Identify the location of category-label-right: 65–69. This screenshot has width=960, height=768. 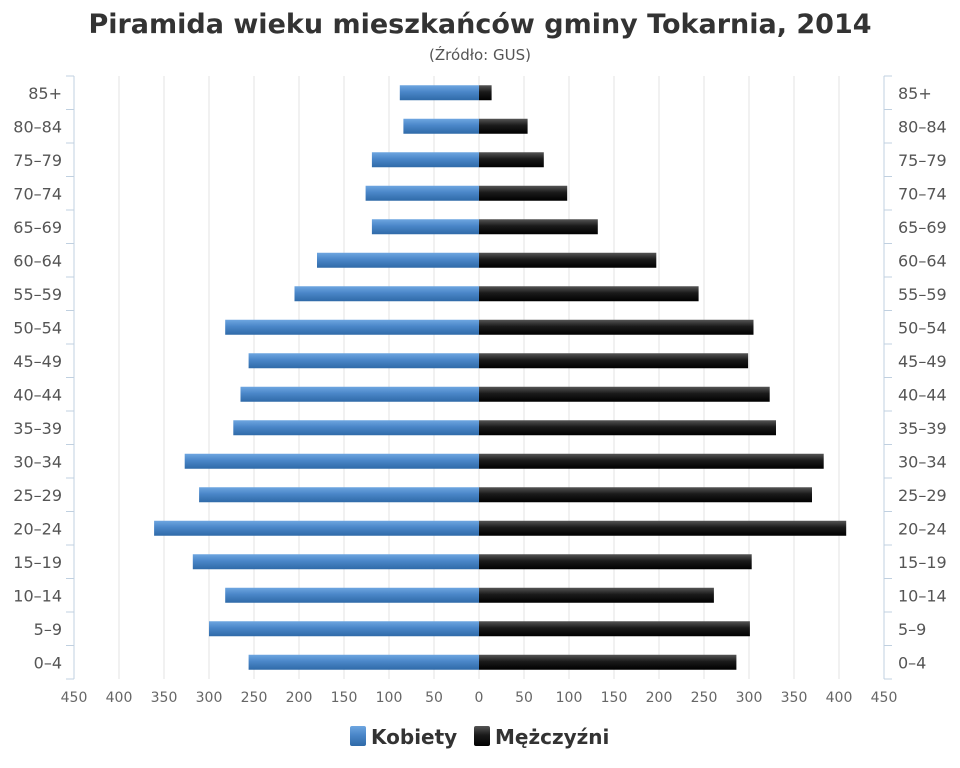
(922, 227).